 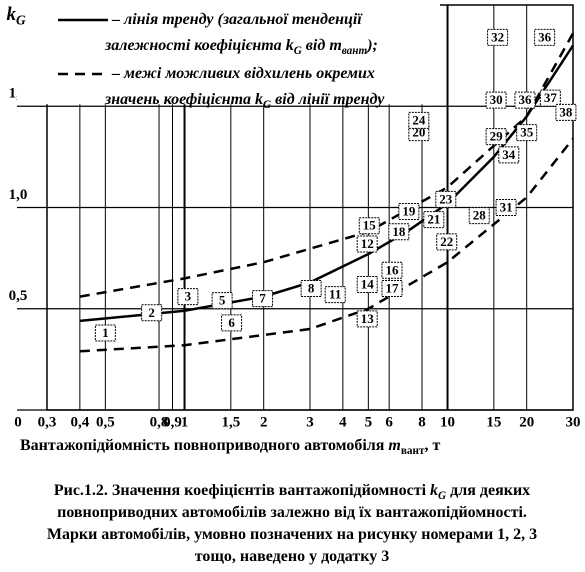 I want to click on text-part: від, so click(x=316, y=45).